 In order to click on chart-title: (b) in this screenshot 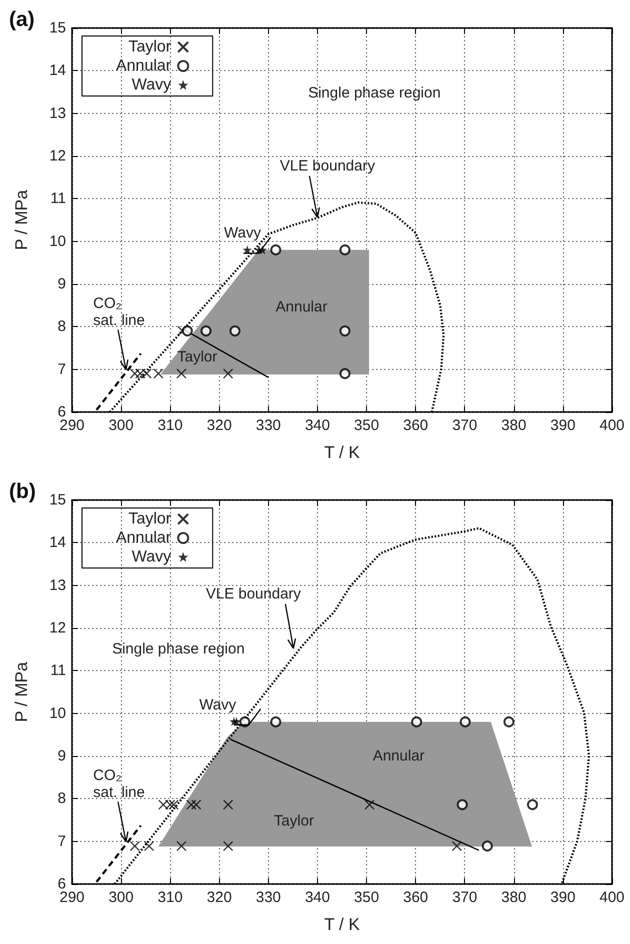, I will do `click(22, 491)`.